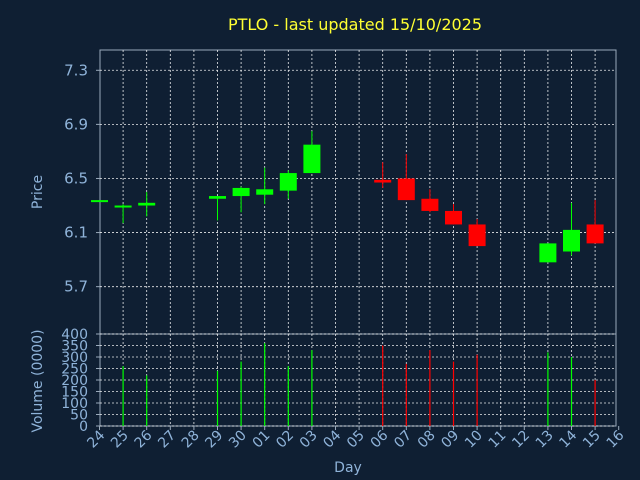 This screenshot has height=480, width=640. I want to click on x-tick-label: 26, so click(144, 439).